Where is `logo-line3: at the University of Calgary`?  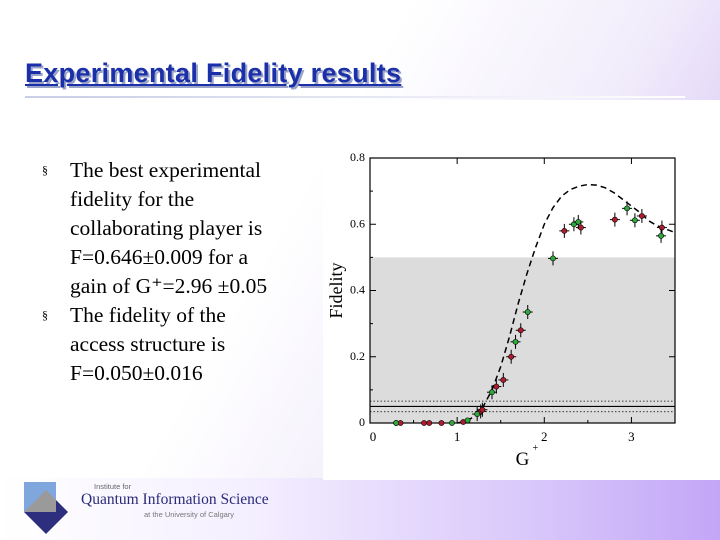
logo-line3: at the University of Calgary is located at coordinates (189, 514).